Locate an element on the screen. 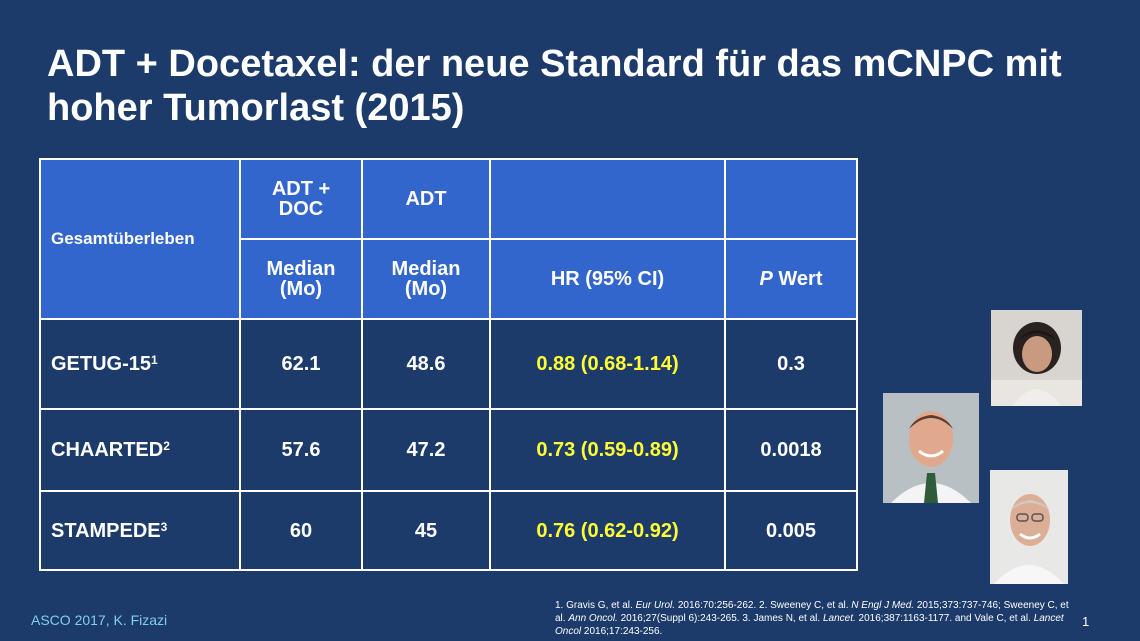  median-adt-cell: 45 is located at coordinates (426, 530).